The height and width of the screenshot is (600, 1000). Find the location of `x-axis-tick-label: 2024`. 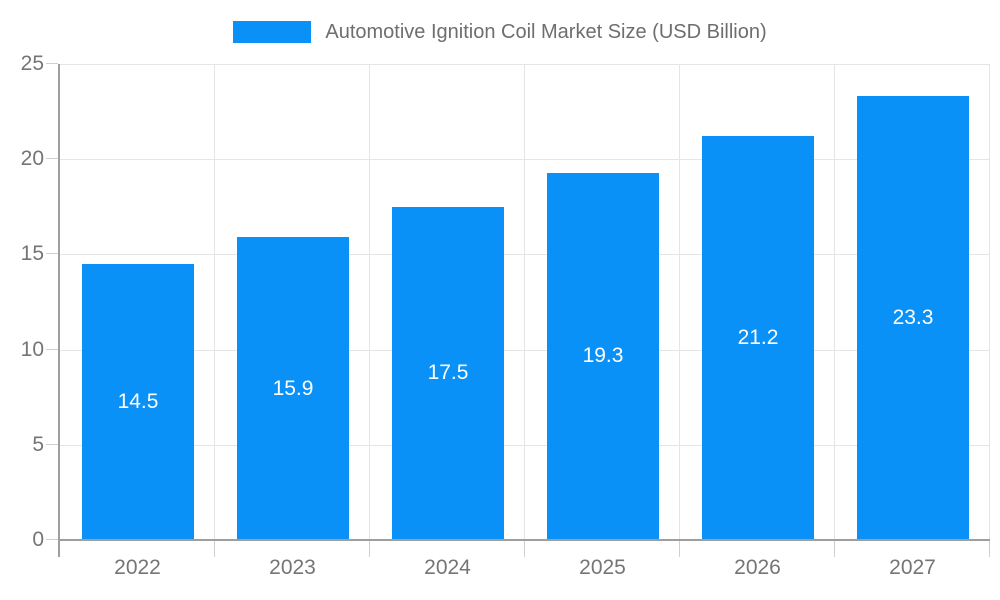

x-axis-tick-label: 2024 is located at coordinates (447, 567).